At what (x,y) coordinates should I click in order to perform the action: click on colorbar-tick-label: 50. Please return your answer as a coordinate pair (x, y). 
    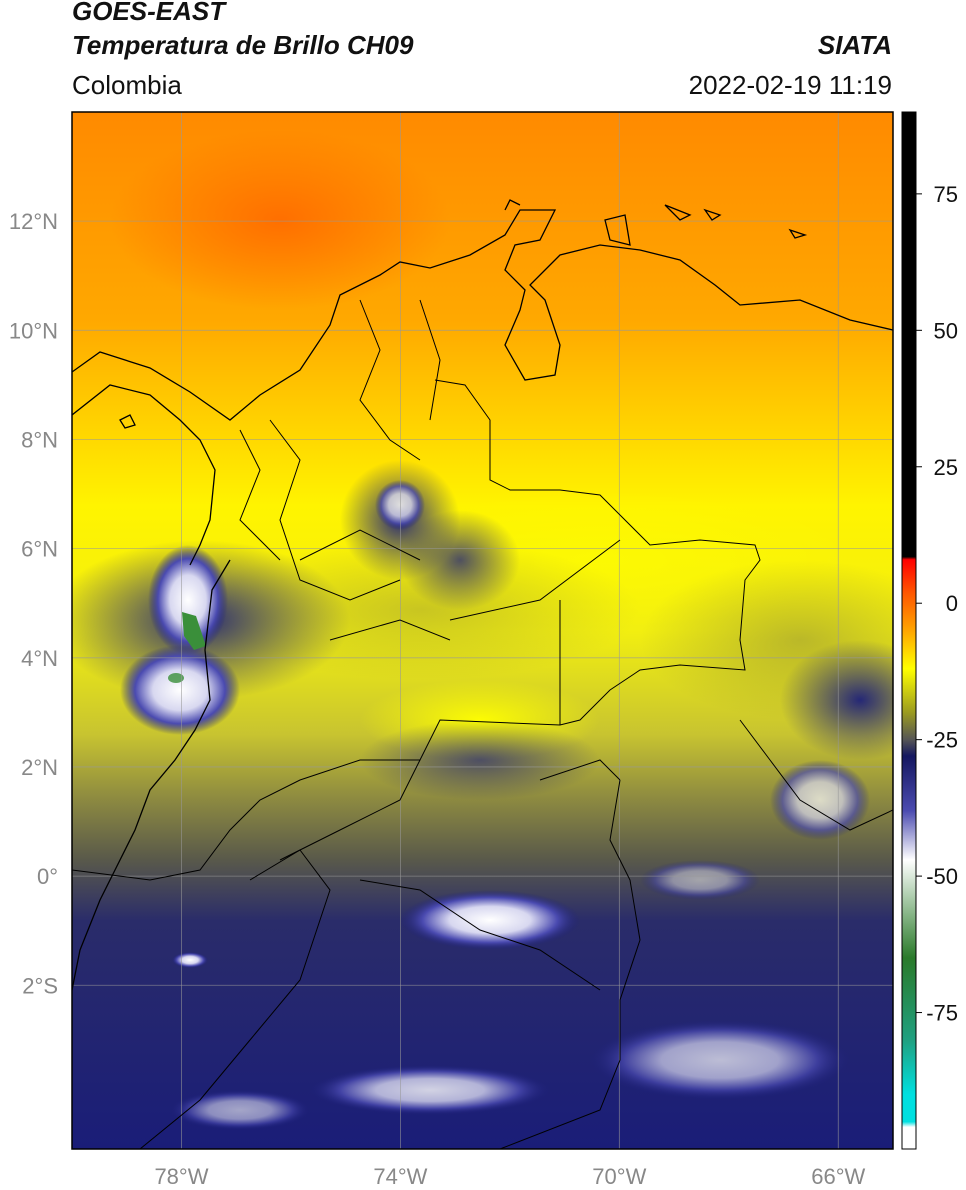
    Looking at the image, I should click on (946, 330).